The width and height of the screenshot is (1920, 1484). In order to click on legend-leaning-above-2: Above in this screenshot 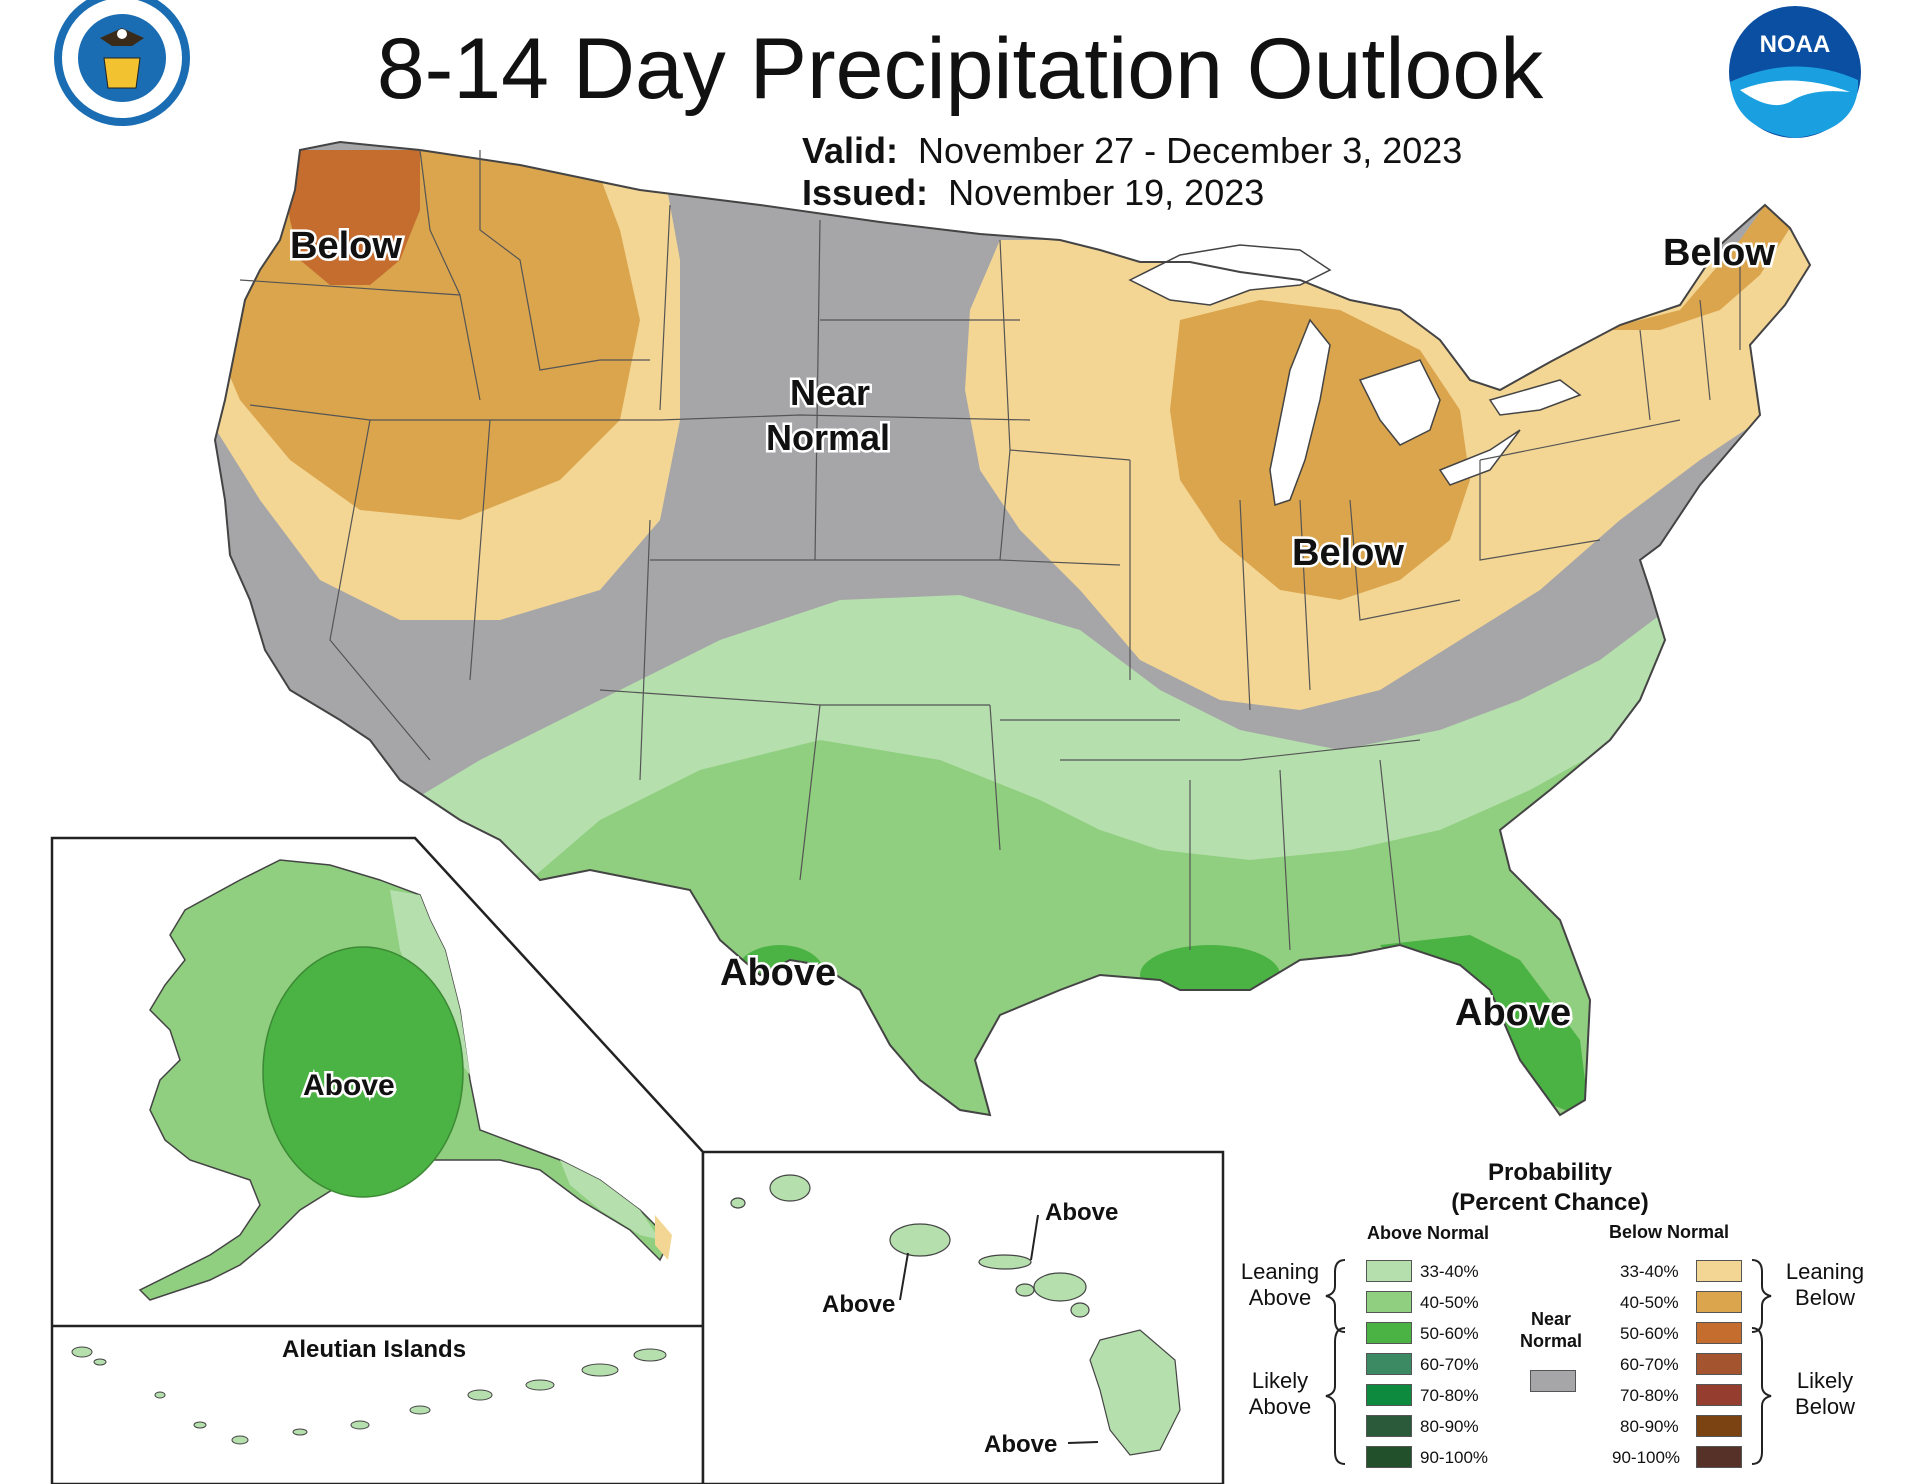, I will do `click(1280, 1297)`.